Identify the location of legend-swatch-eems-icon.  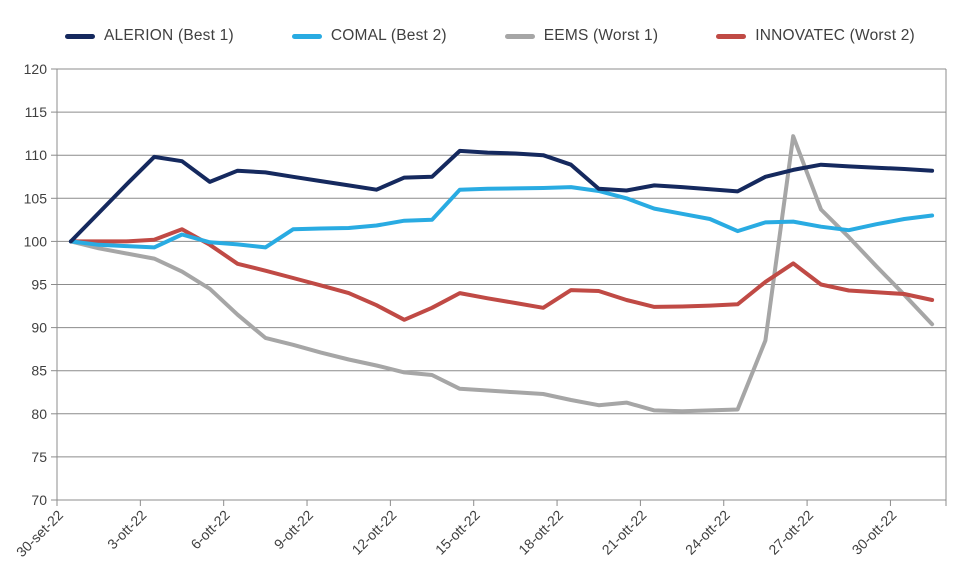
(519, 36).